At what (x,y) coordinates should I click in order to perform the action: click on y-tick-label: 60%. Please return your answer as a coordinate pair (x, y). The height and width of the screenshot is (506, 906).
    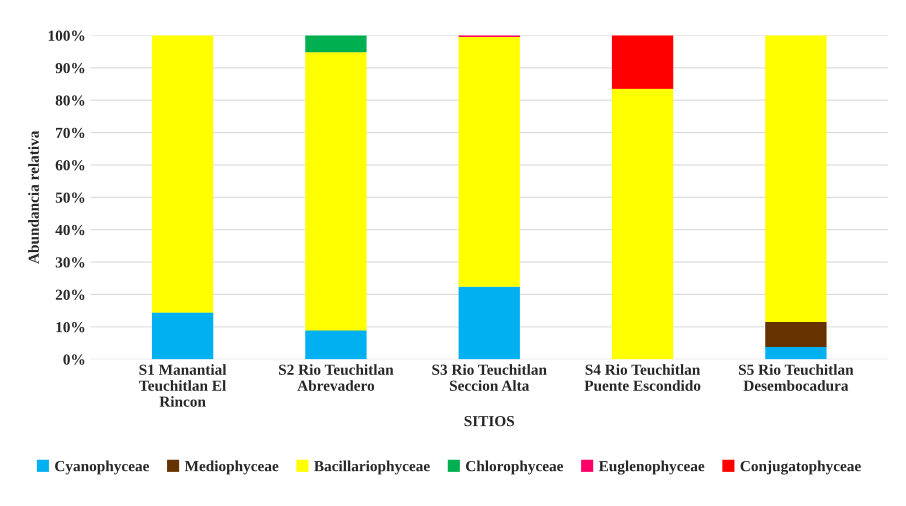
    Looking at the image, I should click on (70, 165).